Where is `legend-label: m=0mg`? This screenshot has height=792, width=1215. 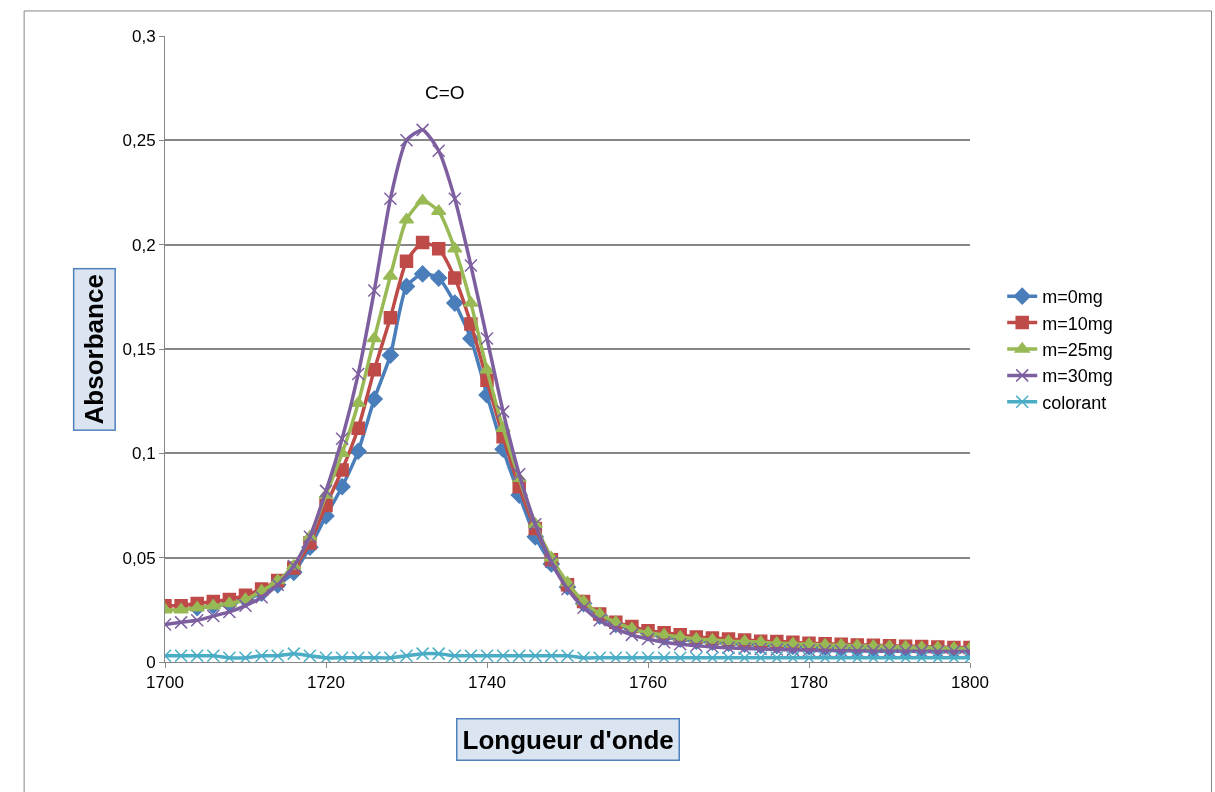
legend-label: m=0mg is located at coordinates (1072, 297).